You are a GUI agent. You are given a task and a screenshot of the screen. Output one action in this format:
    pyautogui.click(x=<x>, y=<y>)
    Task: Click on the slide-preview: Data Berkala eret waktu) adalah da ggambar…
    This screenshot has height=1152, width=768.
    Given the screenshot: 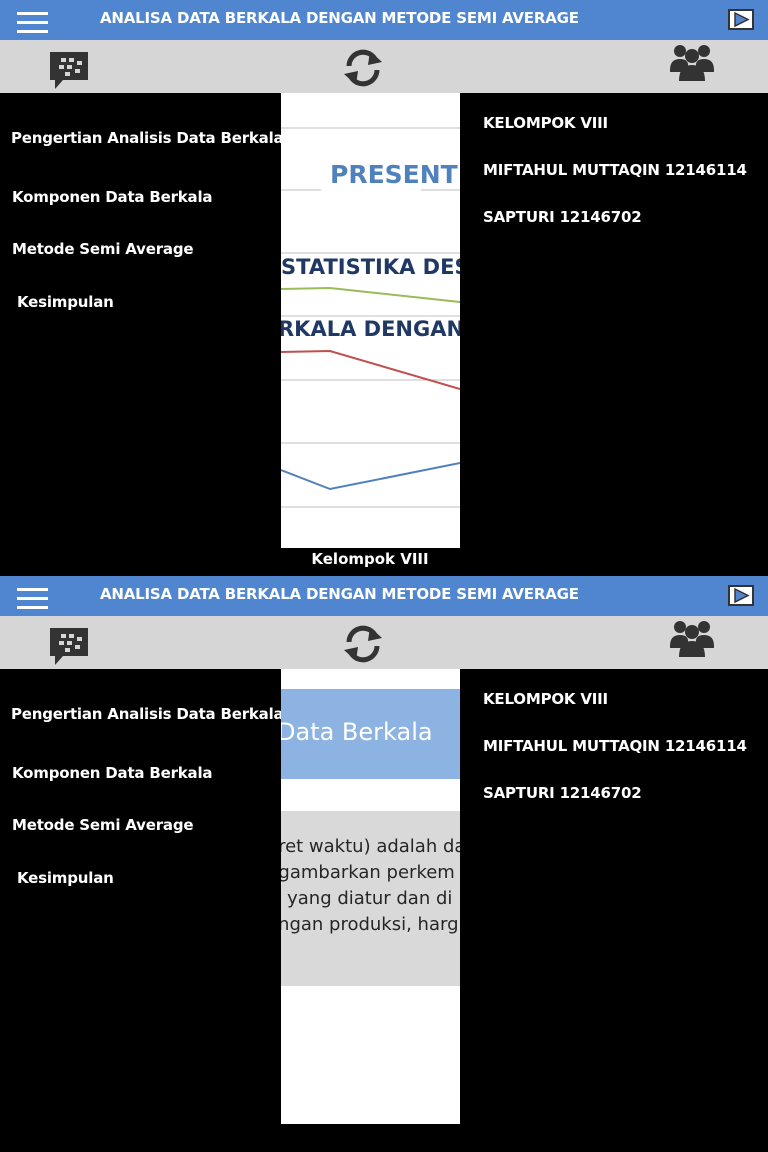 What is the action you would take?
    pyautogui.click(x=370, y=896)
    